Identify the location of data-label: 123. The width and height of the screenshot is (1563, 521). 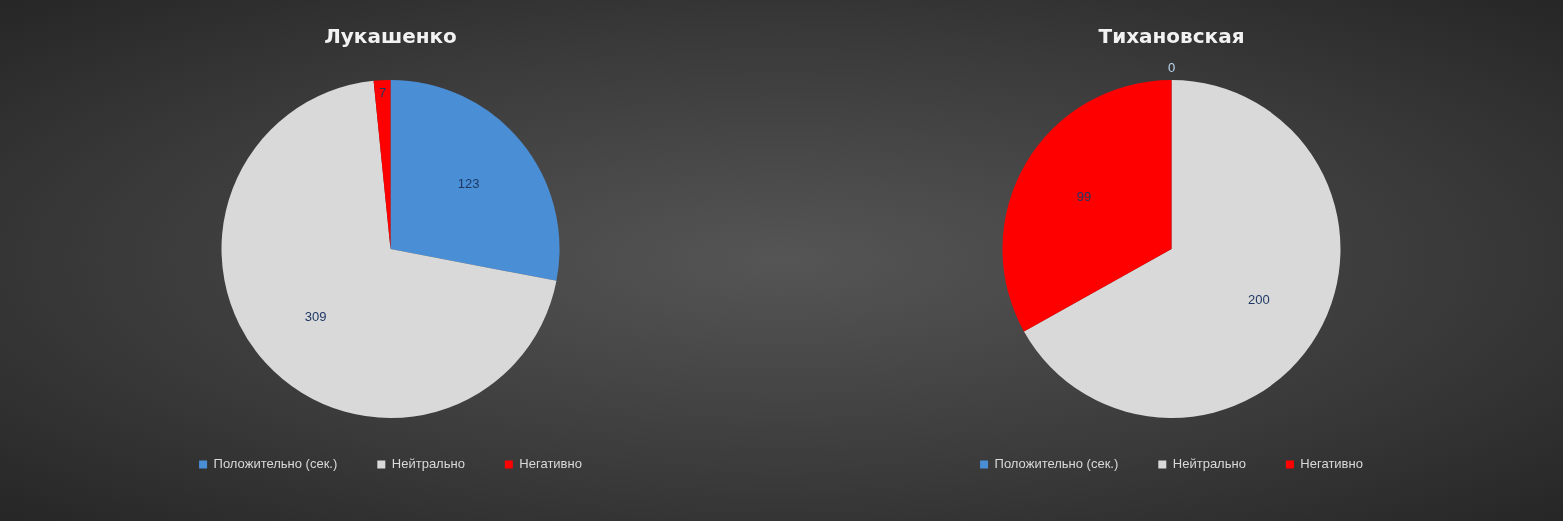
(468, 183).